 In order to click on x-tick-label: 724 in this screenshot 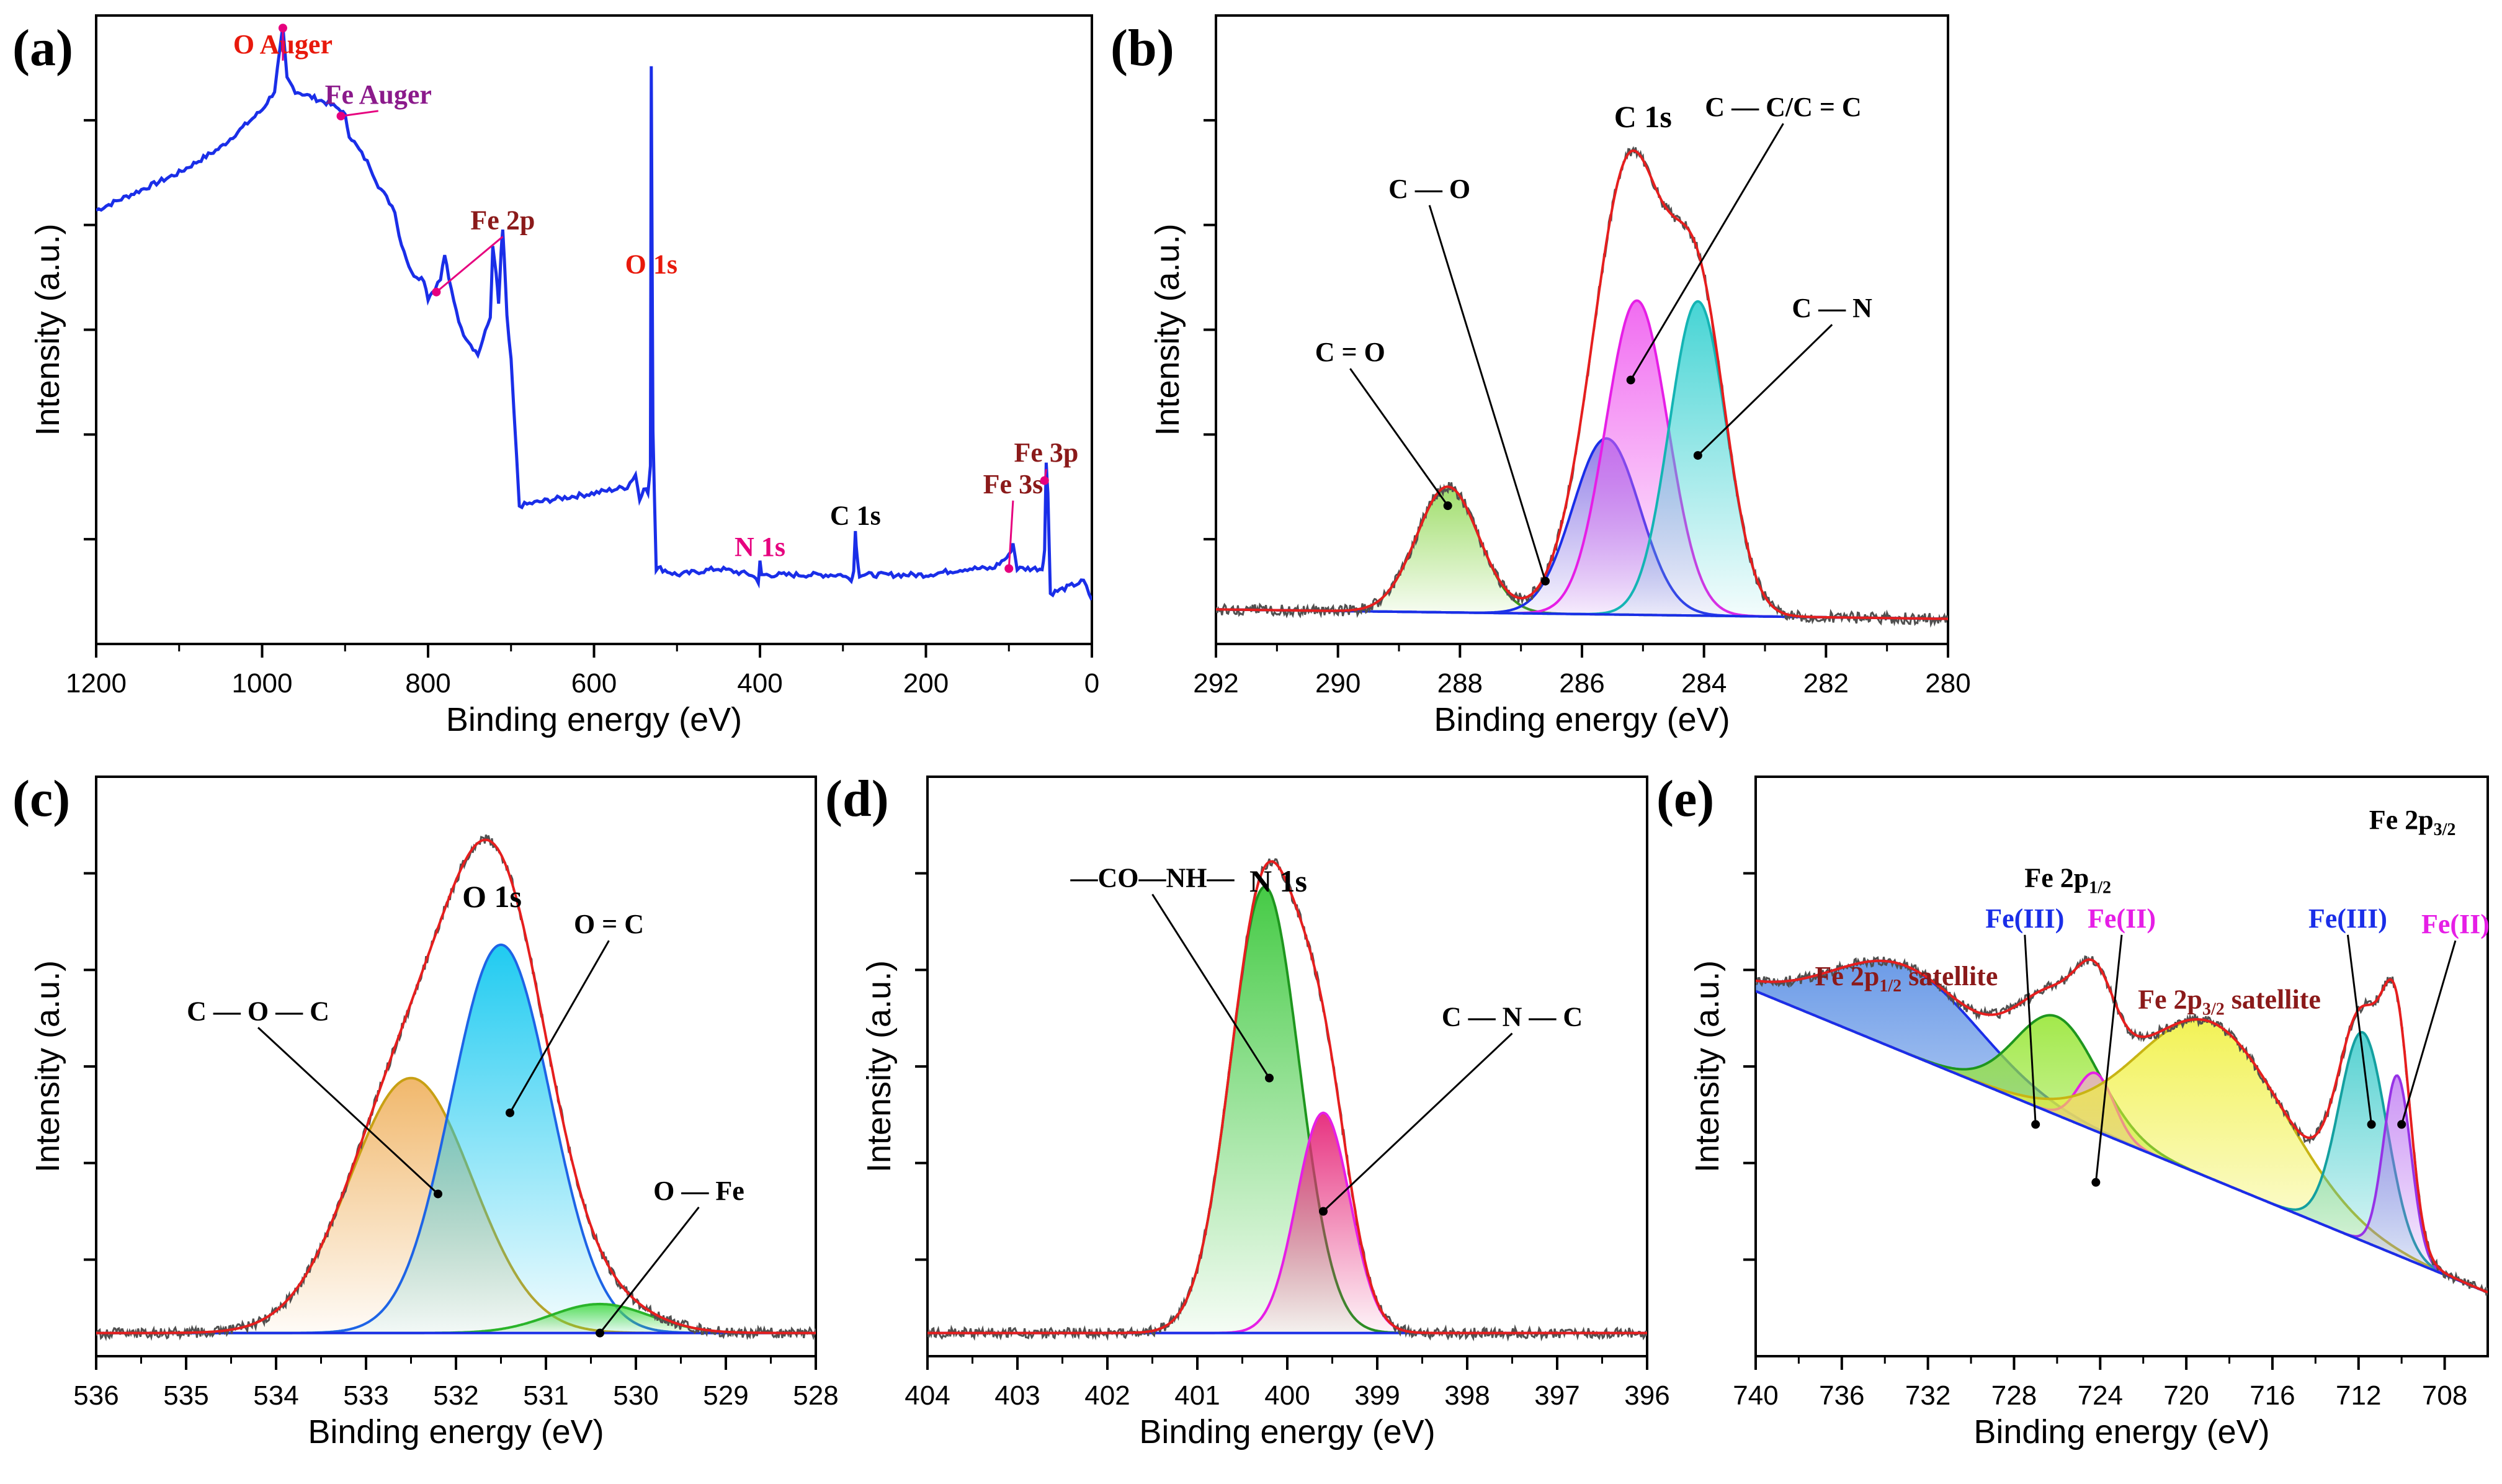, I will do `click(2100, 1395)`.